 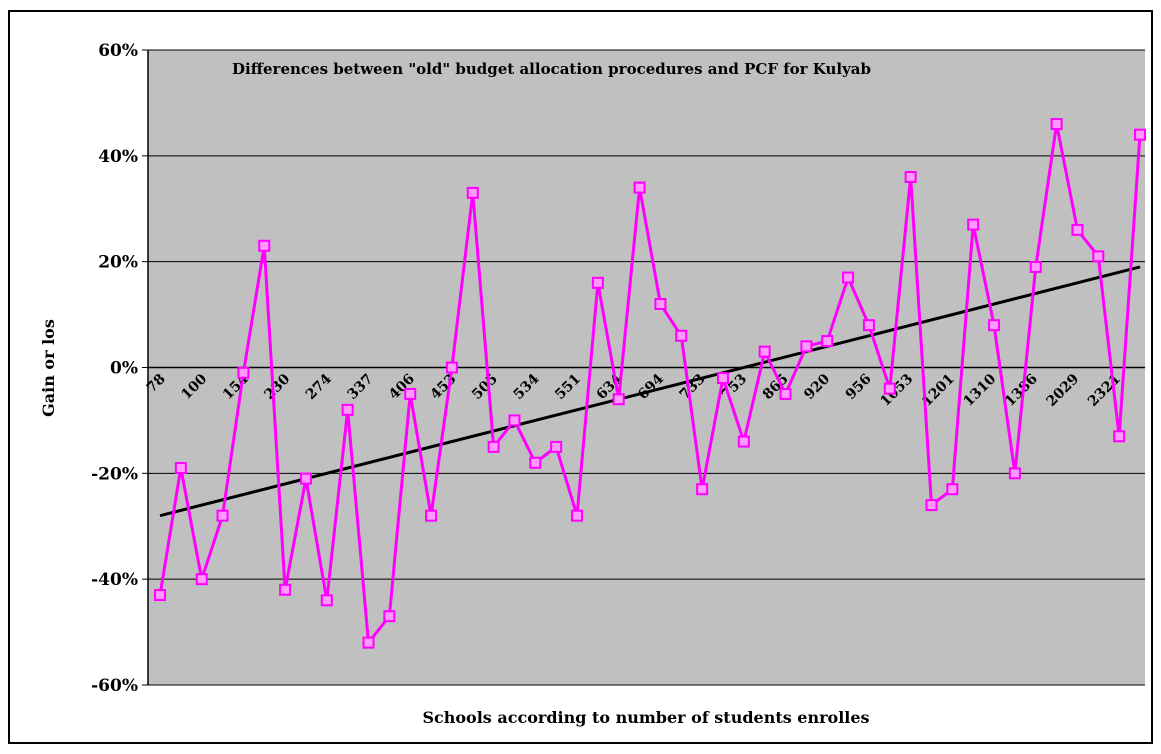 What do you see at coordinates (114, 686) in the screenshot?
I see `y-tick-label: -60%` at bounding box center [114, 686].